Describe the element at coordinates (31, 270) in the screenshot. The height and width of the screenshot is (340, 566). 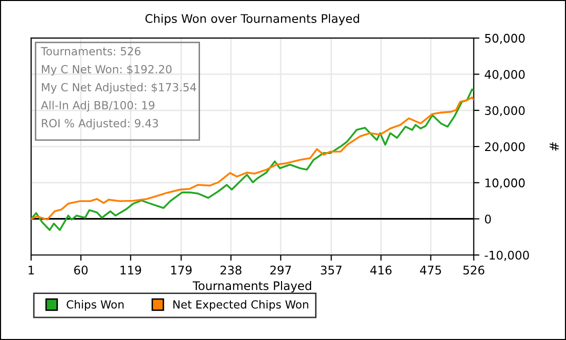
I see `x-tick-label: 1` at that location.